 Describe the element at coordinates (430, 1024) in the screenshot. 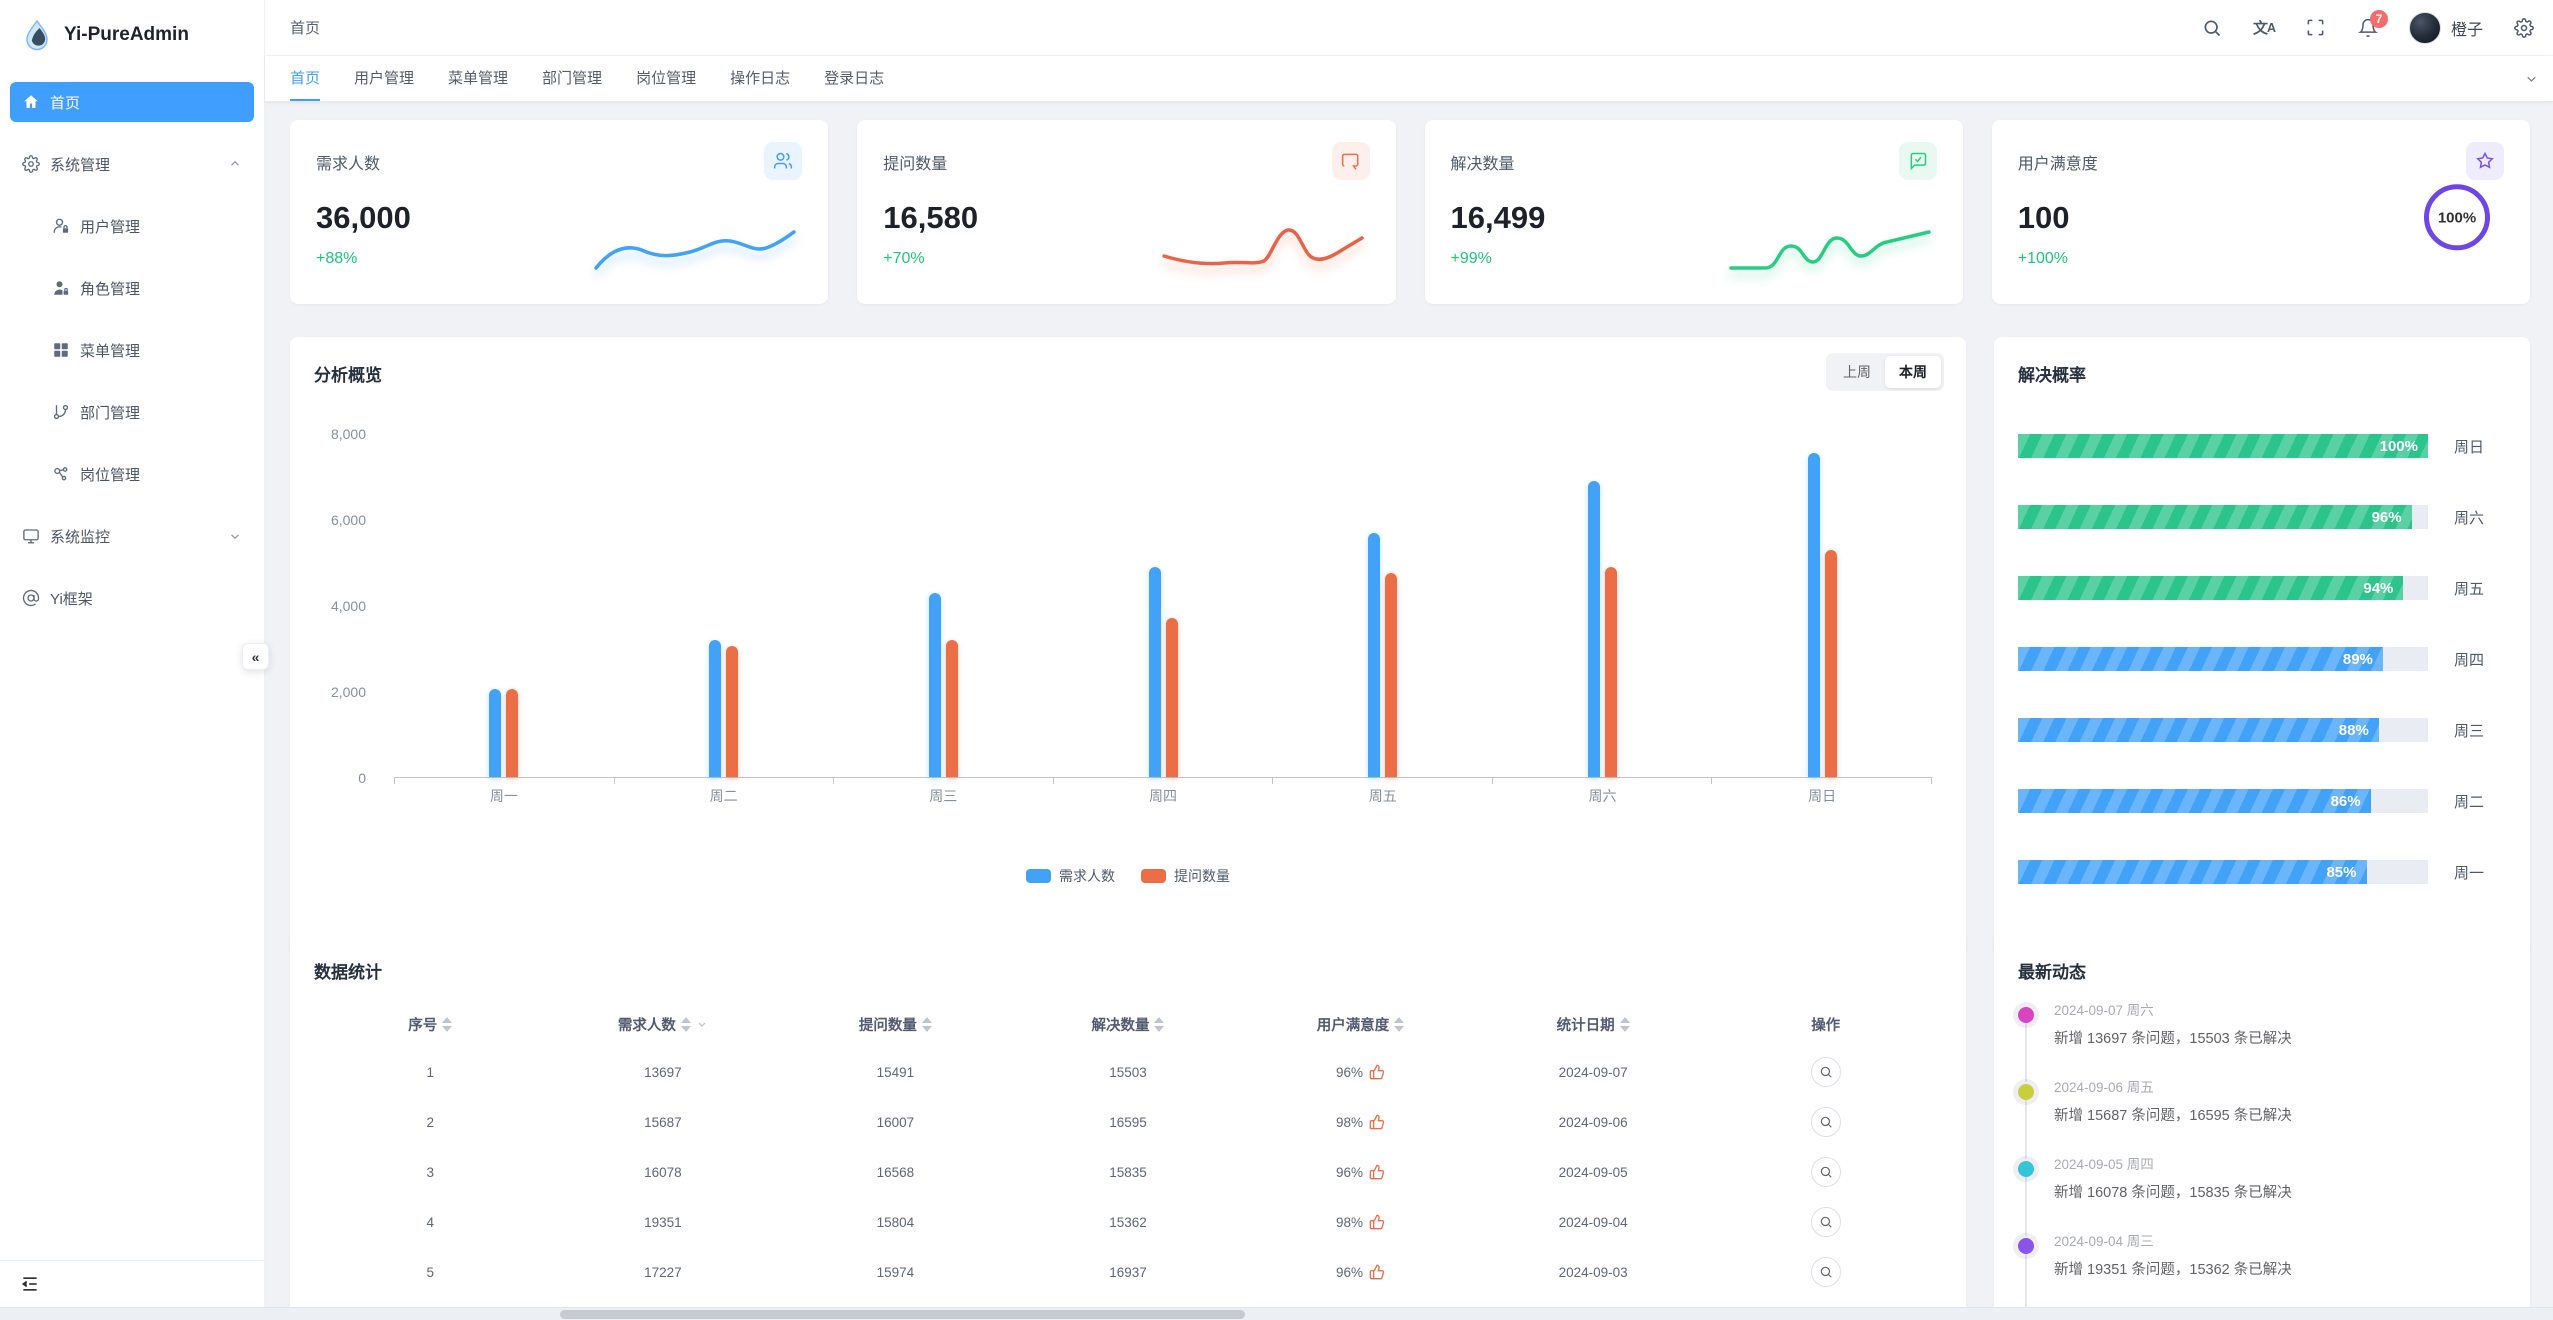

I see `column-header-index: 序号` at that location.